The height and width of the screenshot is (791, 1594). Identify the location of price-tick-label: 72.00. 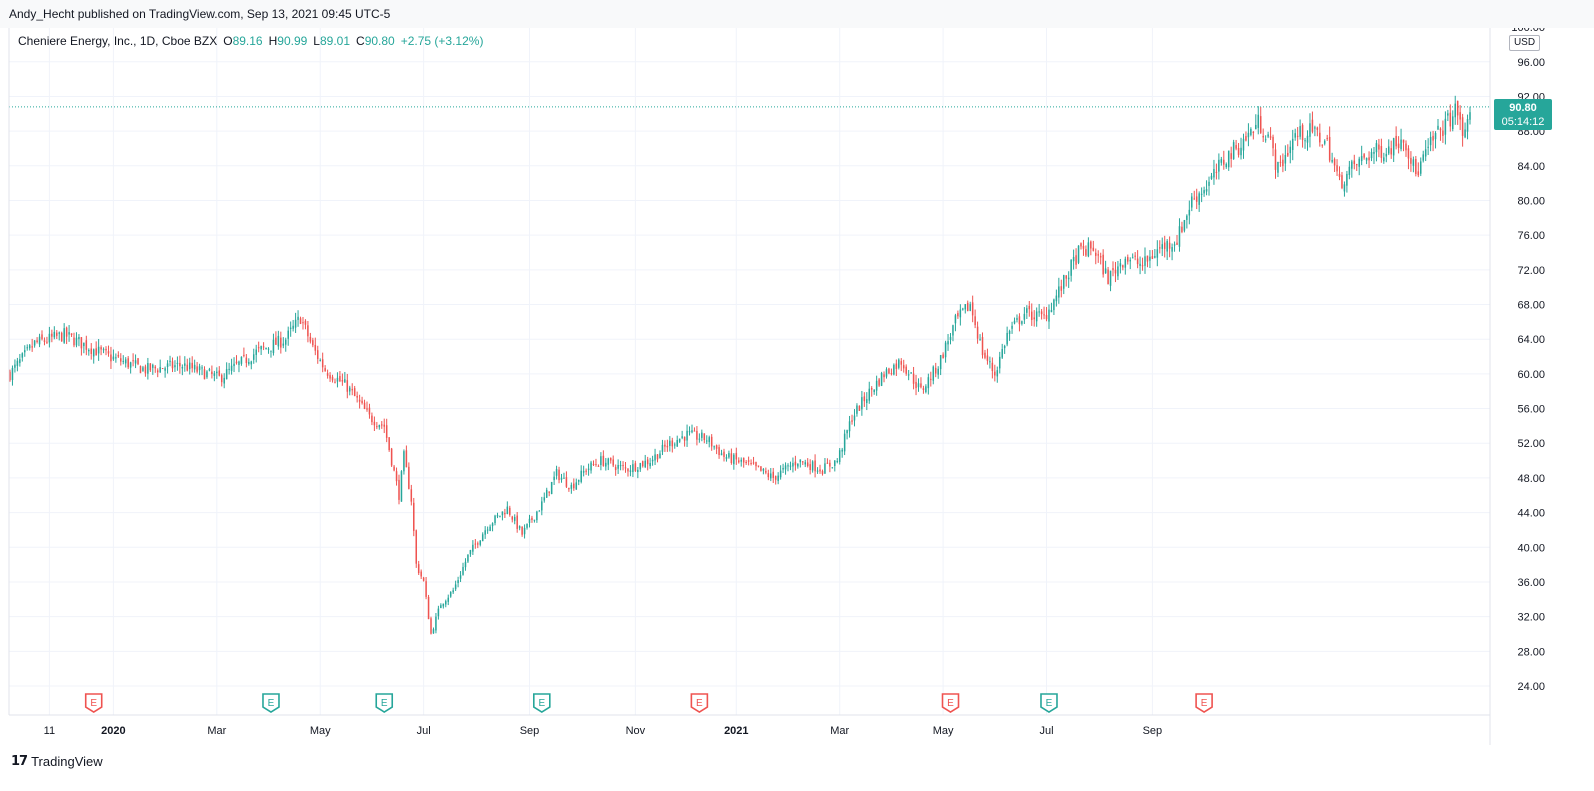
(1531, 271).